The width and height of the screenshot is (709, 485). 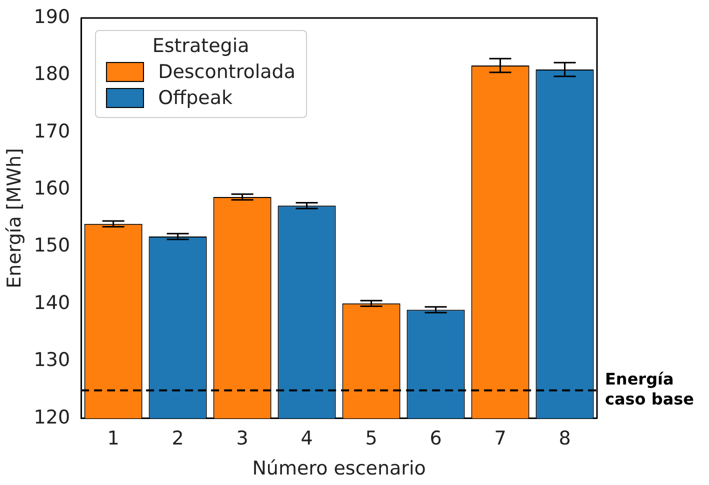 I want to click on y-tick-label: 140, so click(x=52, y=303).